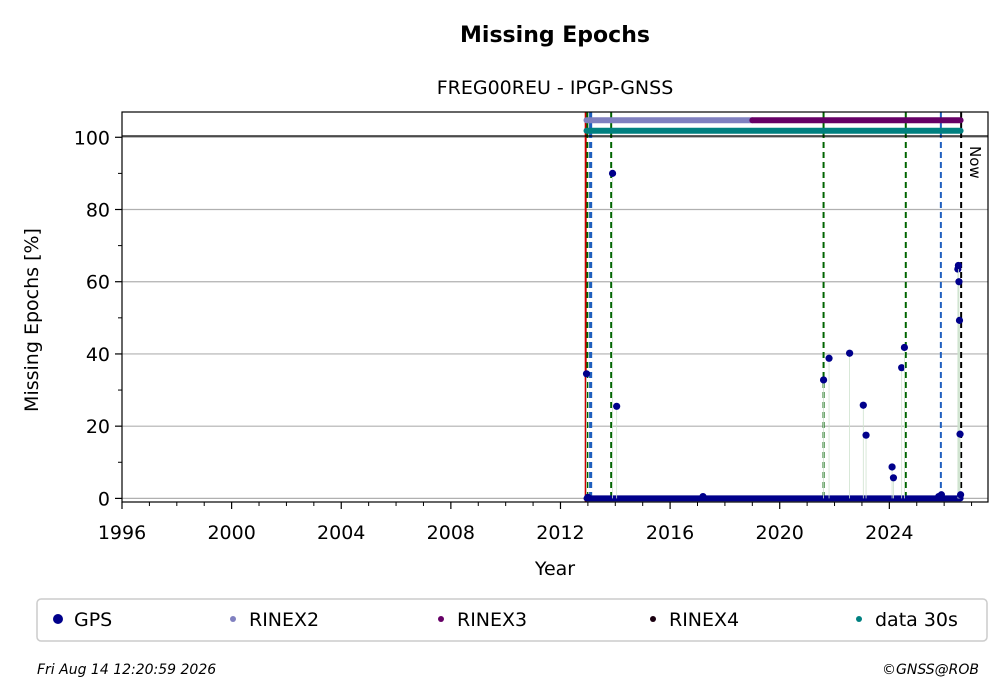 The image size is (1008, 699). I want to click on x-axis-label: Year, so click(554, 569).